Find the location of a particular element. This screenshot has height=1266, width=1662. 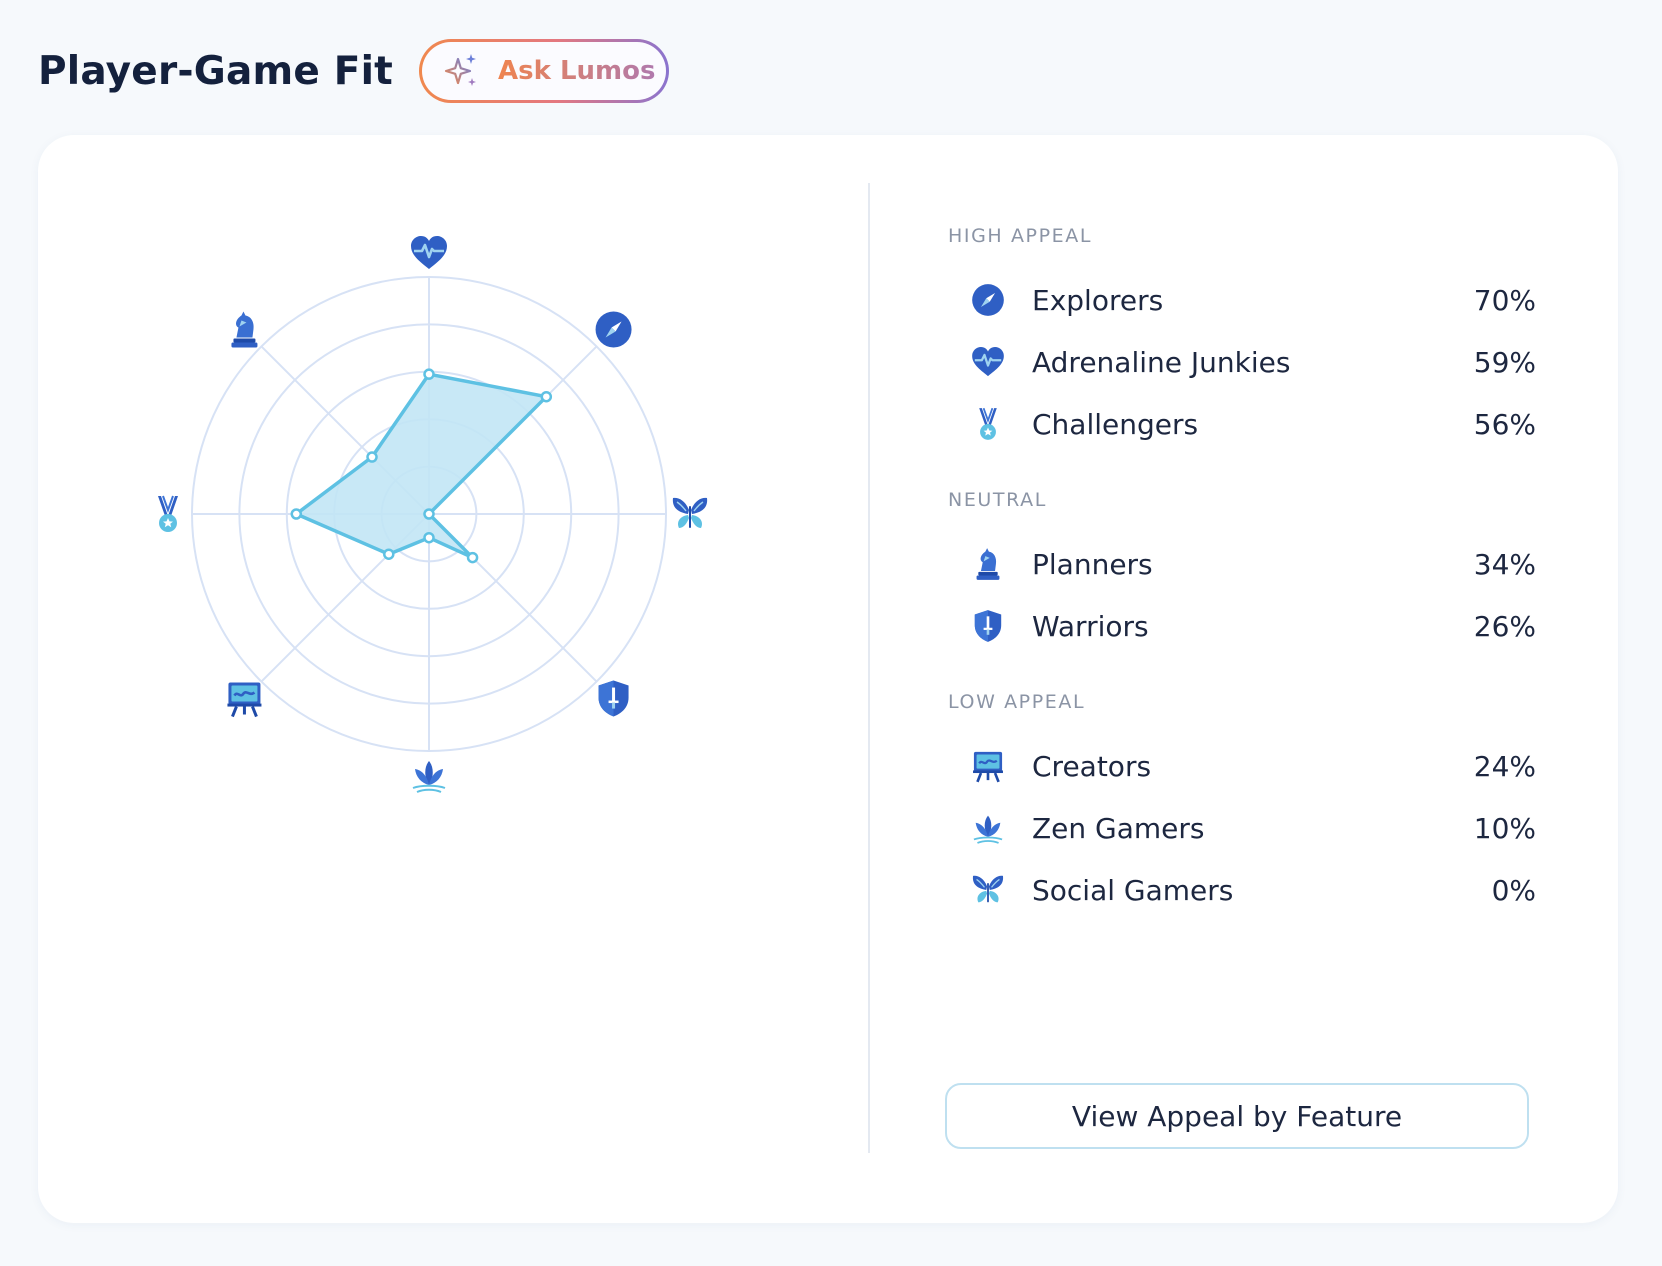

radar-point-creators is located at coordinates (389, 554).